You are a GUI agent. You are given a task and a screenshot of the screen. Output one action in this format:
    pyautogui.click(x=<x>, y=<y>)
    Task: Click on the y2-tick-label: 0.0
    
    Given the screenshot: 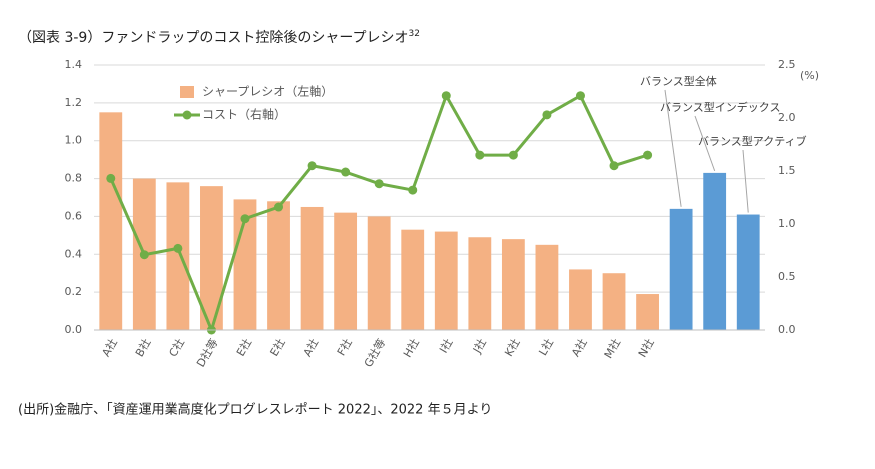 What is the action you would take?
    pyautogui.click(x=787, y=329)
    